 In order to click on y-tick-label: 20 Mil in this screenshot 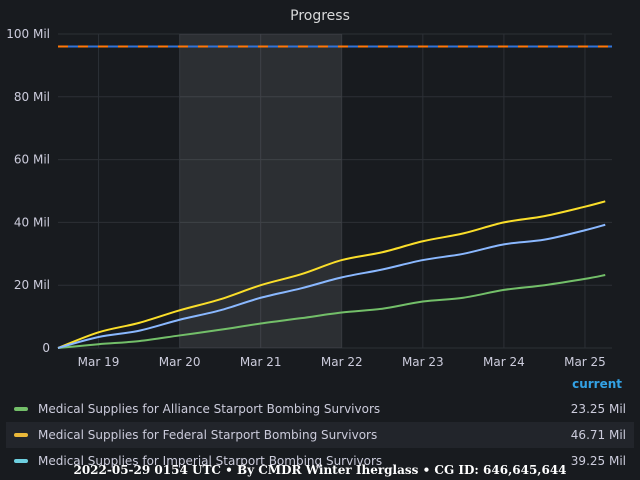, I will do `click(32, 285)`.